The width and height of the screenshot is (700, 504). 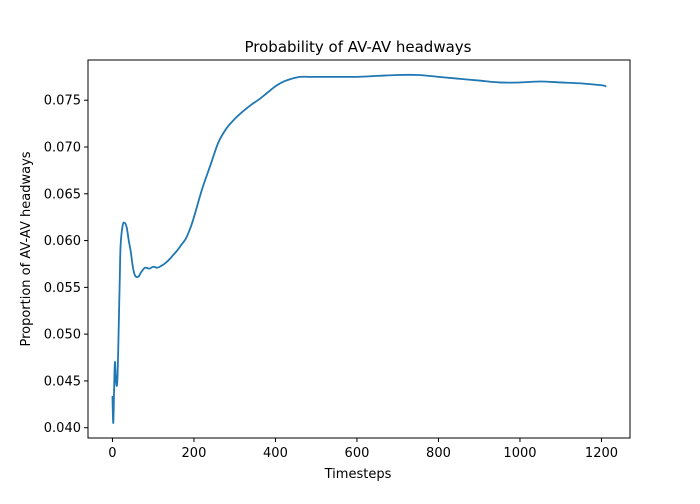 What do you see at coordinates (62, 194) in the screenshot?
I see `y-tick-label: 0.065` at bounding box center [62, 194].